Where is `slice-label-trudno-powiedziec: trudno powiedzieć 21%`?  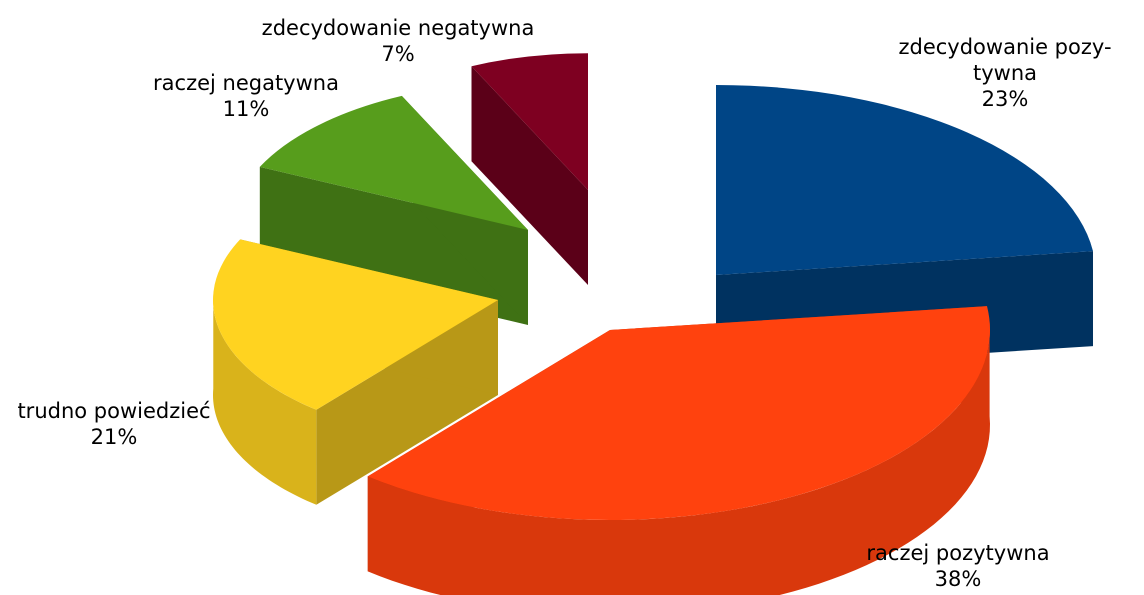
slice-label-trudno-powiedziec: trudno powiedzieć 21% is located at coordinates (113, 424).